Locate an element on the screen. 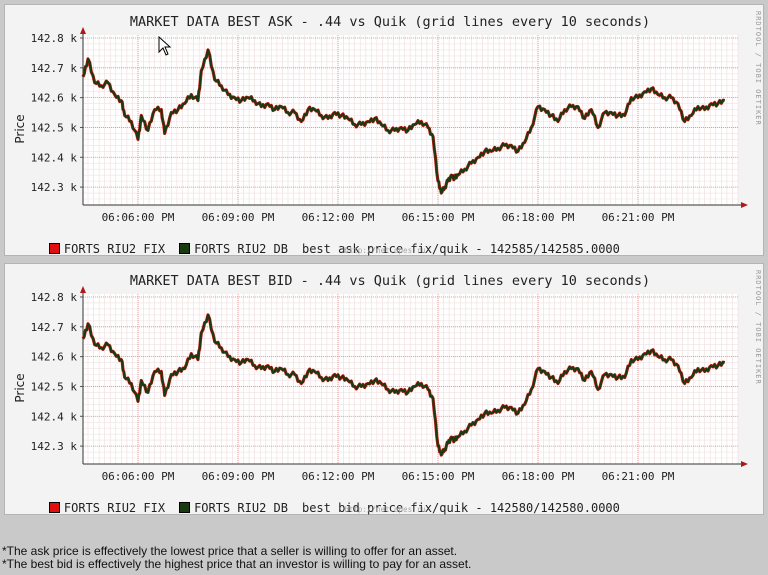 This screenshot has width=768, height=575. mouse-pointer-icon is located at coordinates (165, 46).